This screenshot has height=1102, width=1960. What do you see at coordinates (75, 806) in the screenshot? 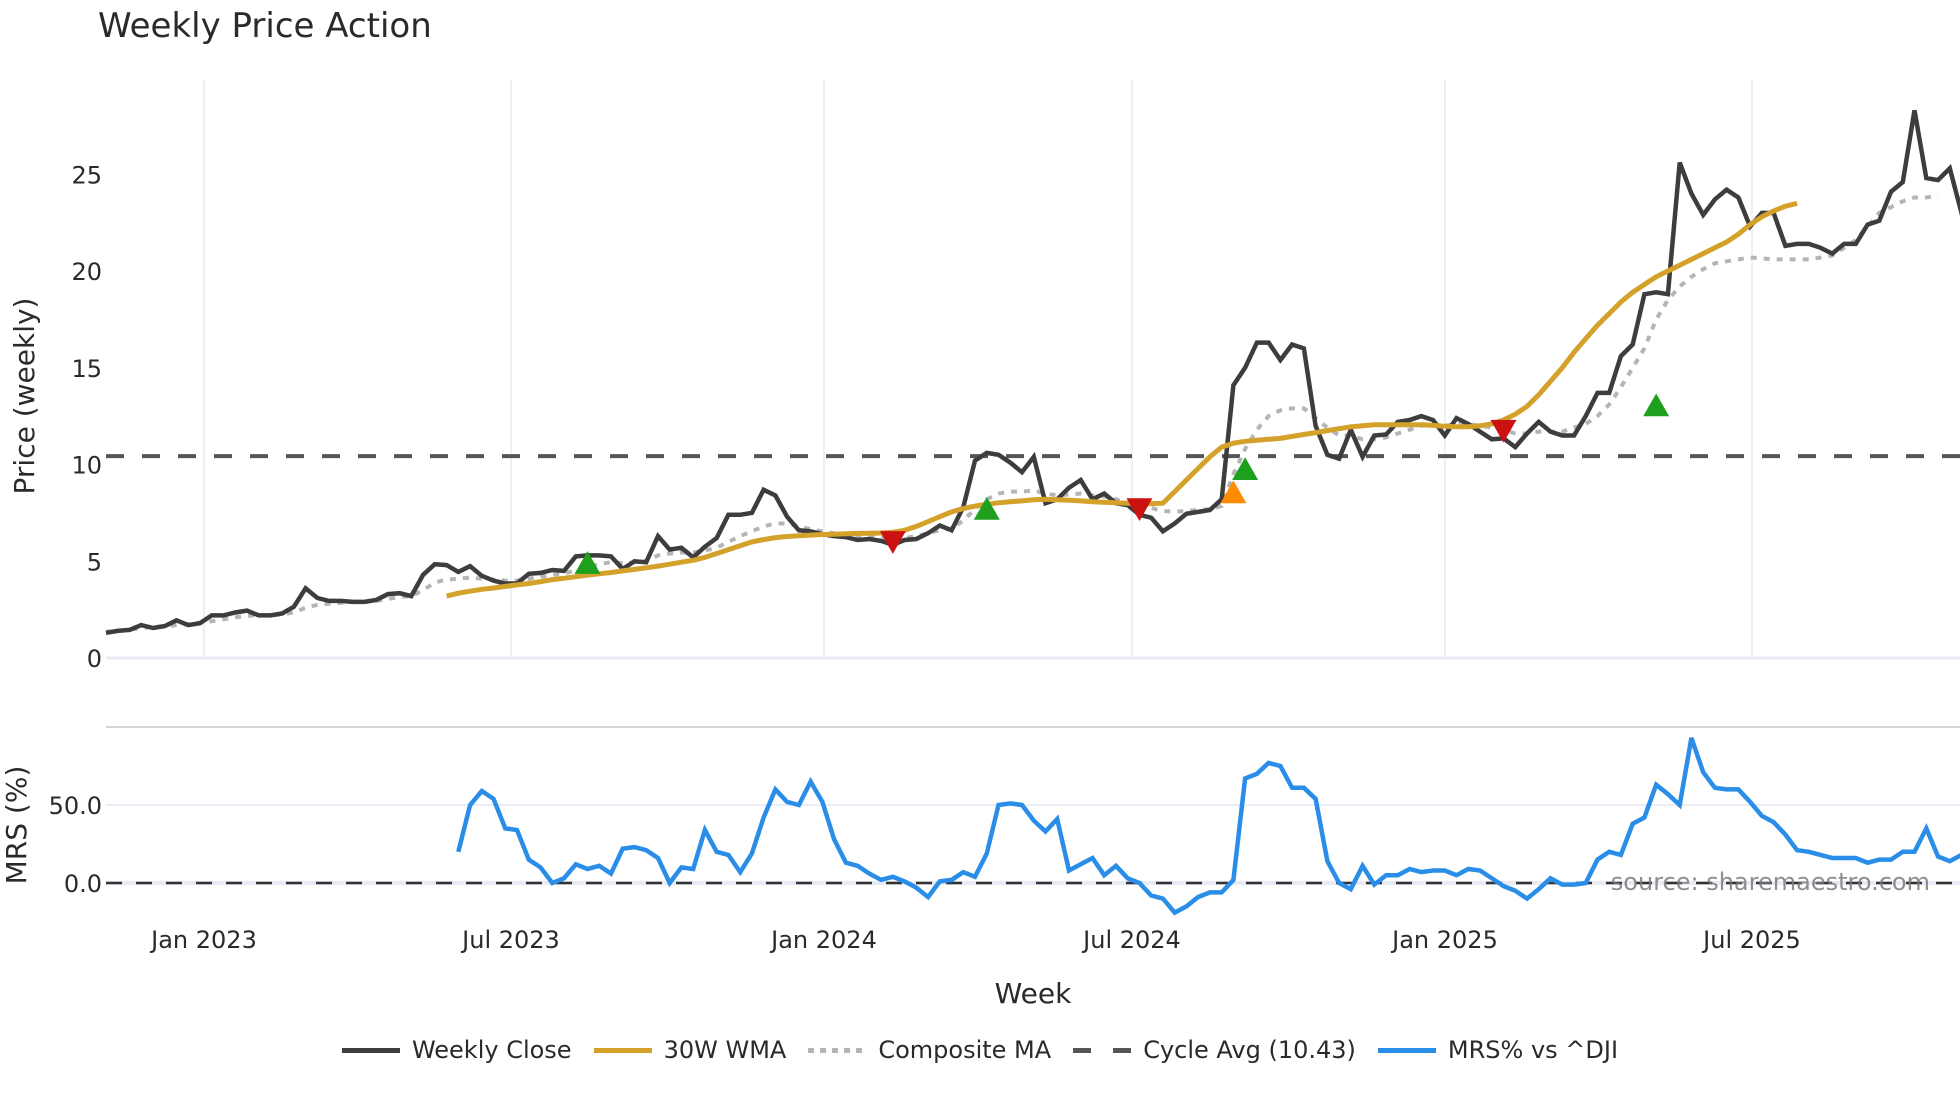
I see `mrs-y-tick: 50.0` at bounding box center [75, 806].